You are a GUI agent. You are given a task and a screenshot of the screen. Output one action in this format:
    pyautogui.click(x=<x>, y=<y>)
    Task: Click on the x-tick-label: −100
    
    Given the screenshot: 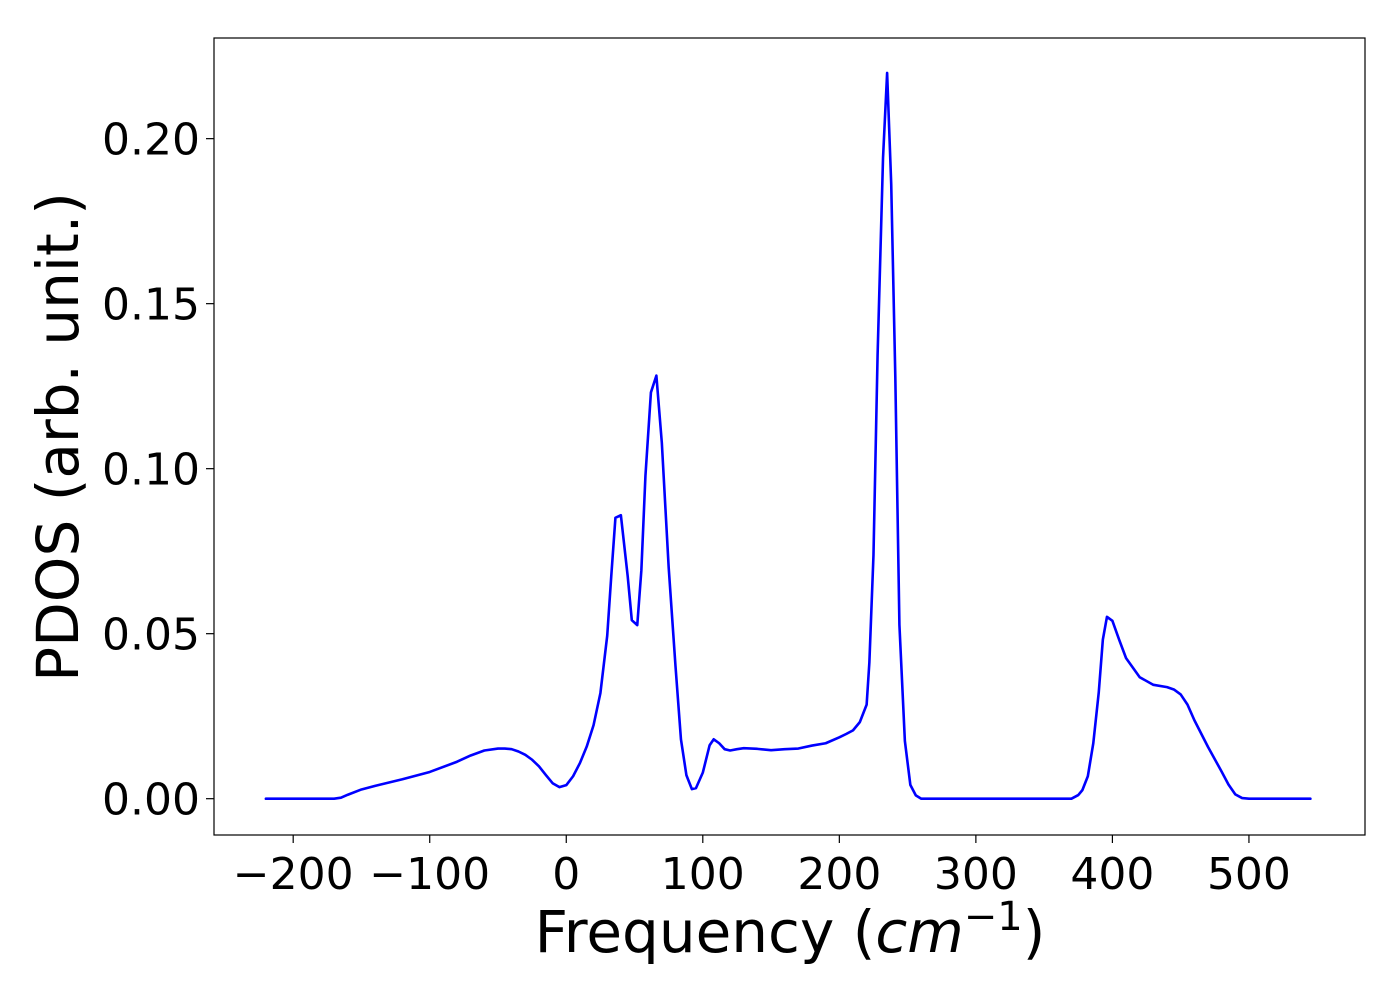 What is the action you would take?
    pyautogui.click(x=429, y=874)
    